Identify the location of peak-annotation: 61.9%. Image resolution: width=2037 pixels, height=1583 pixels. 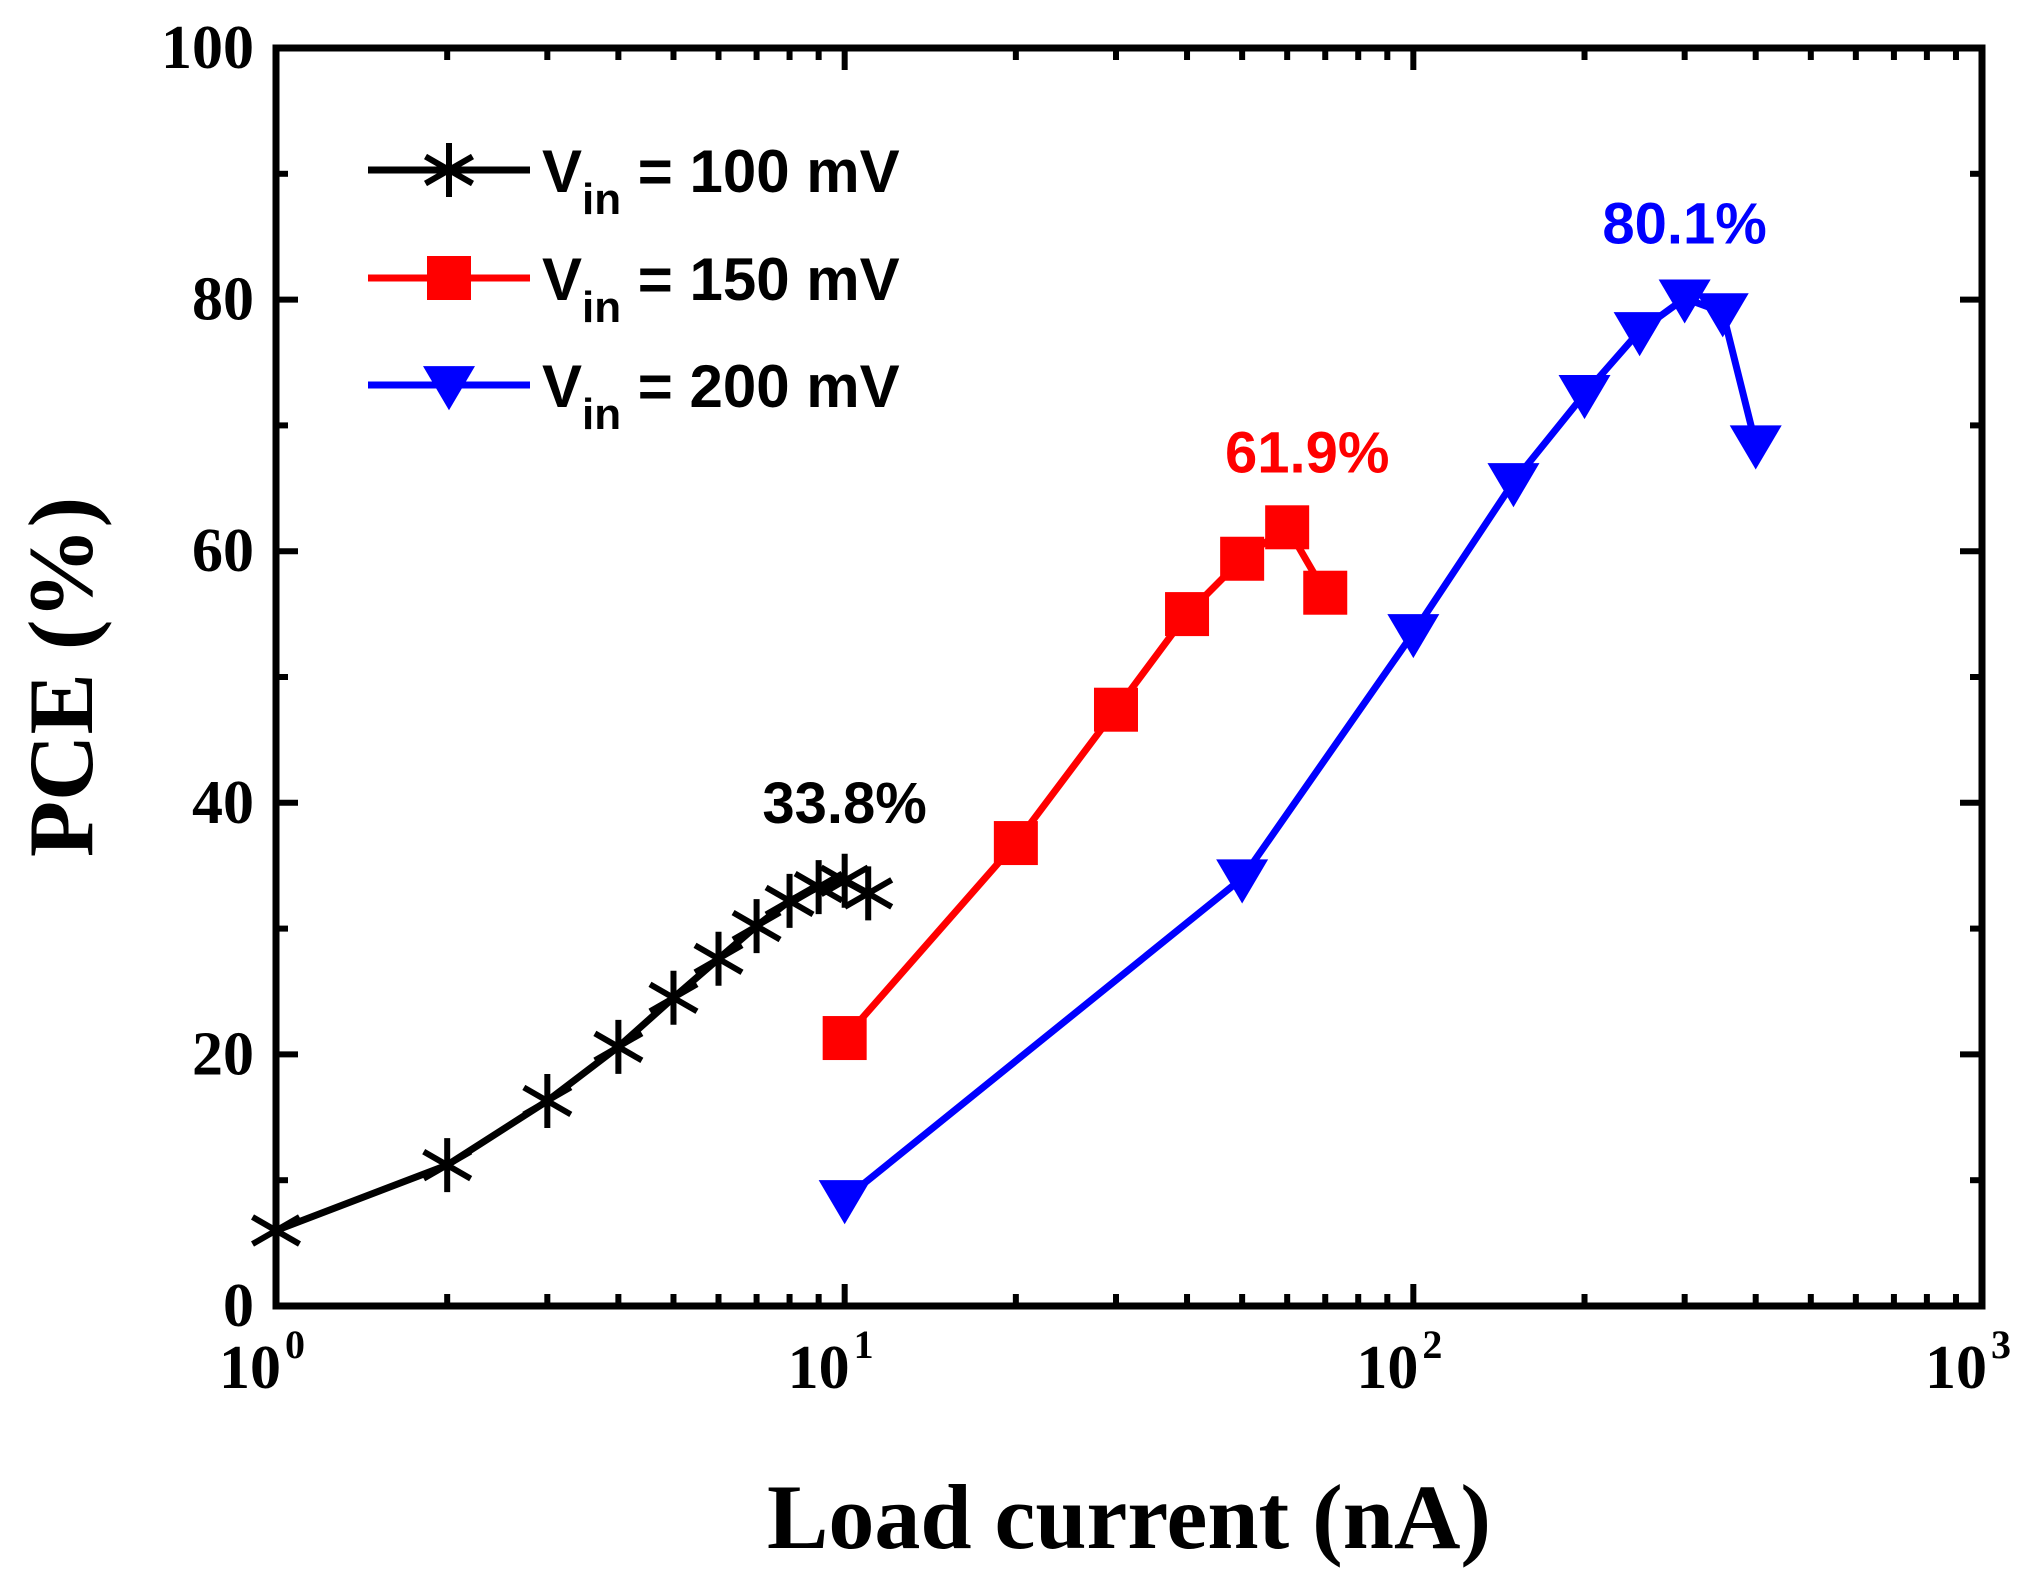
(1307, 452).